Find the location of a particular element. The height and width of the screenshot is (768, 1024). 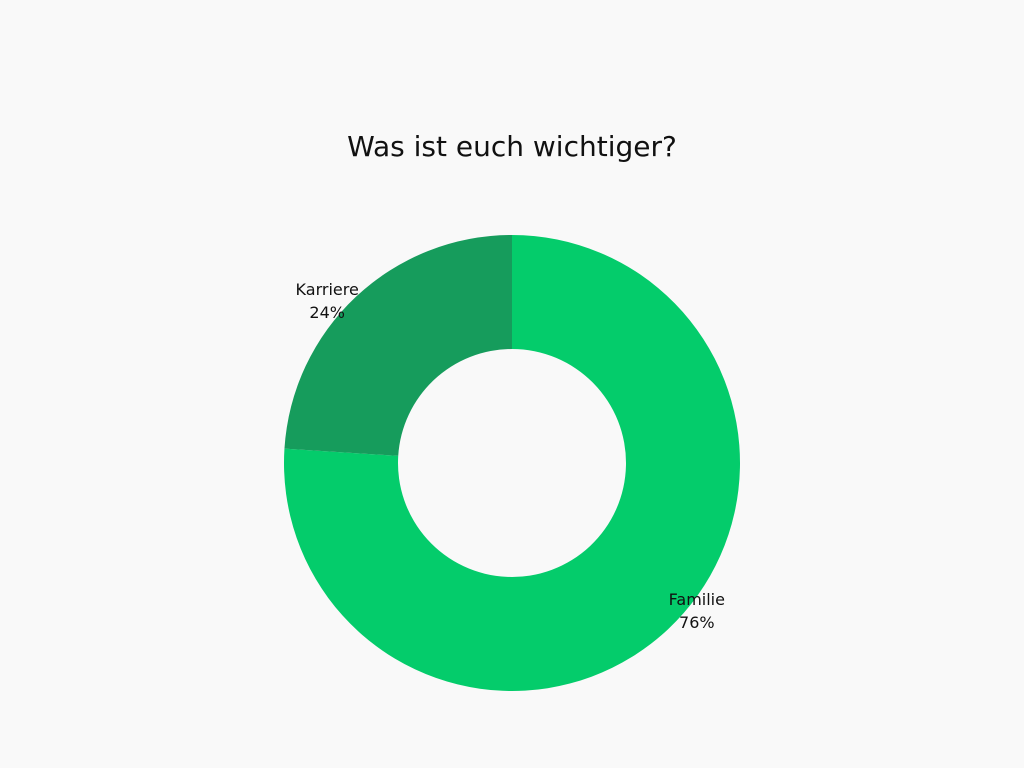

slice-karriere is located at coordinates (398, 345).